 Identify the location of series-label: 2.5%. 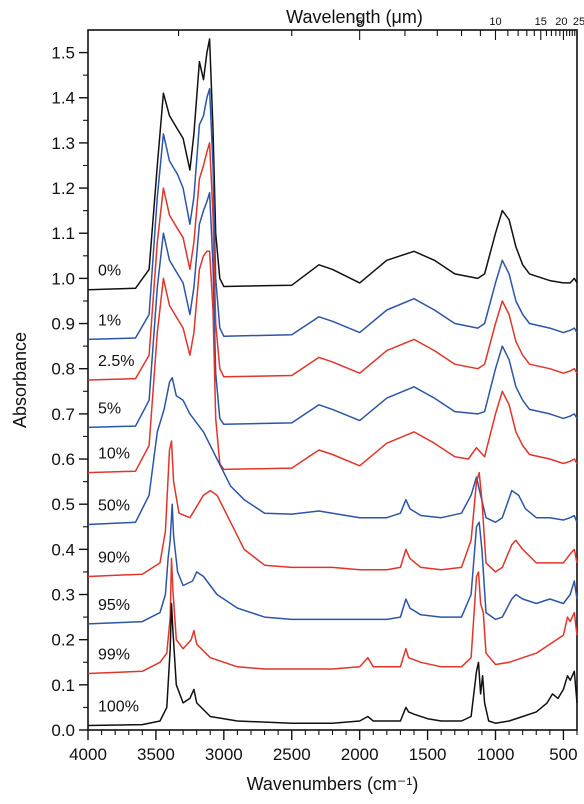
(116, 361).